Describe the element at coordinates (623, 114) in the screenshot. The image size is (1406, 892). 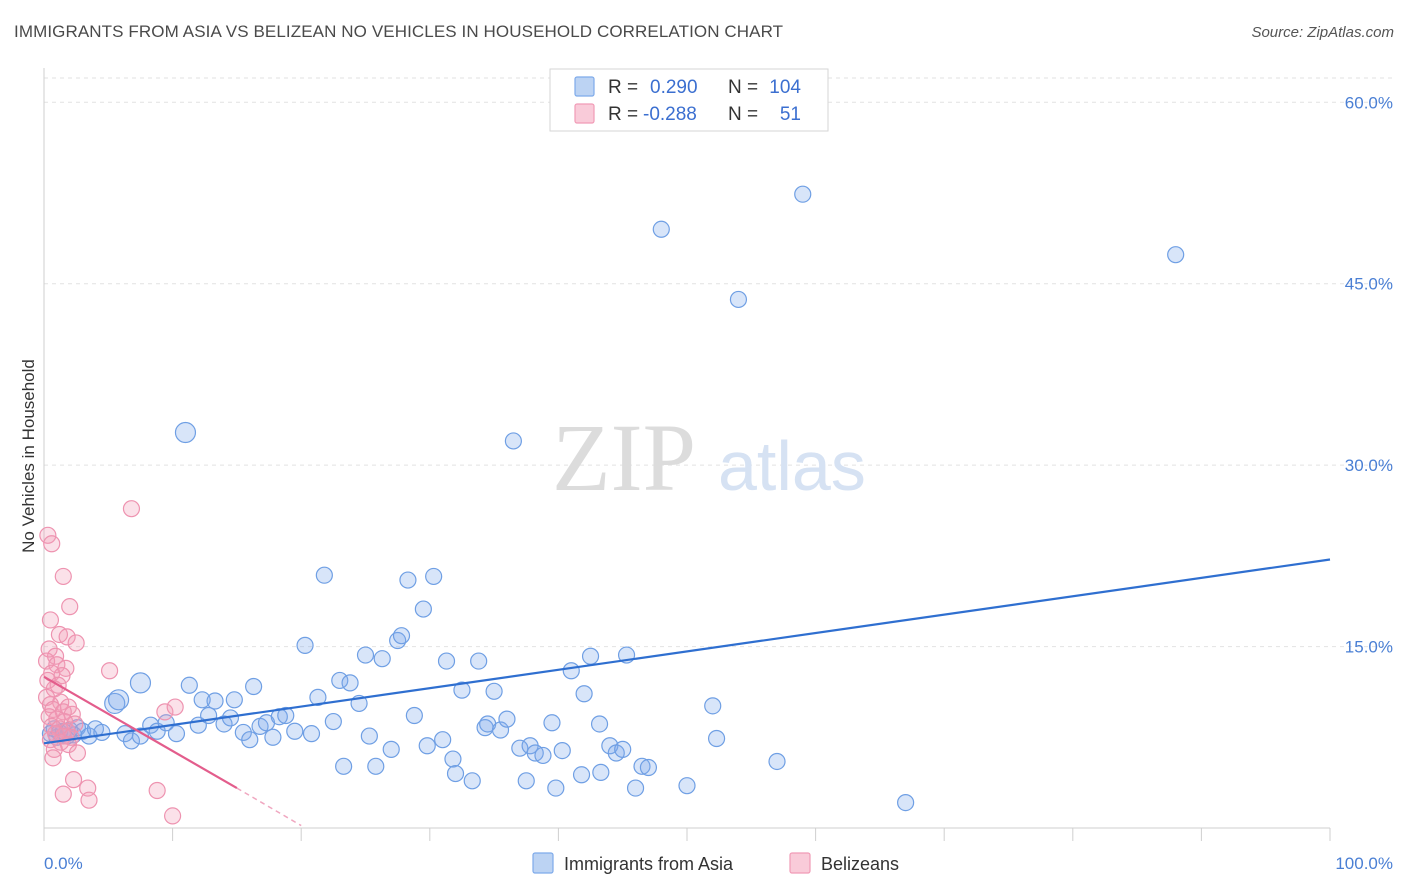
I see `legend-r-label-pink: R =` at that location.